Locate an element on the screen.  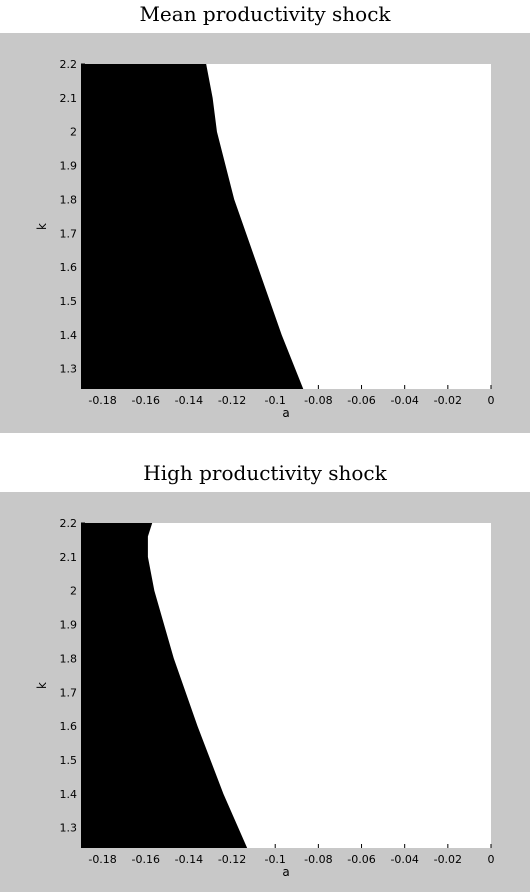
region-area is located at coordinates (164, 685).